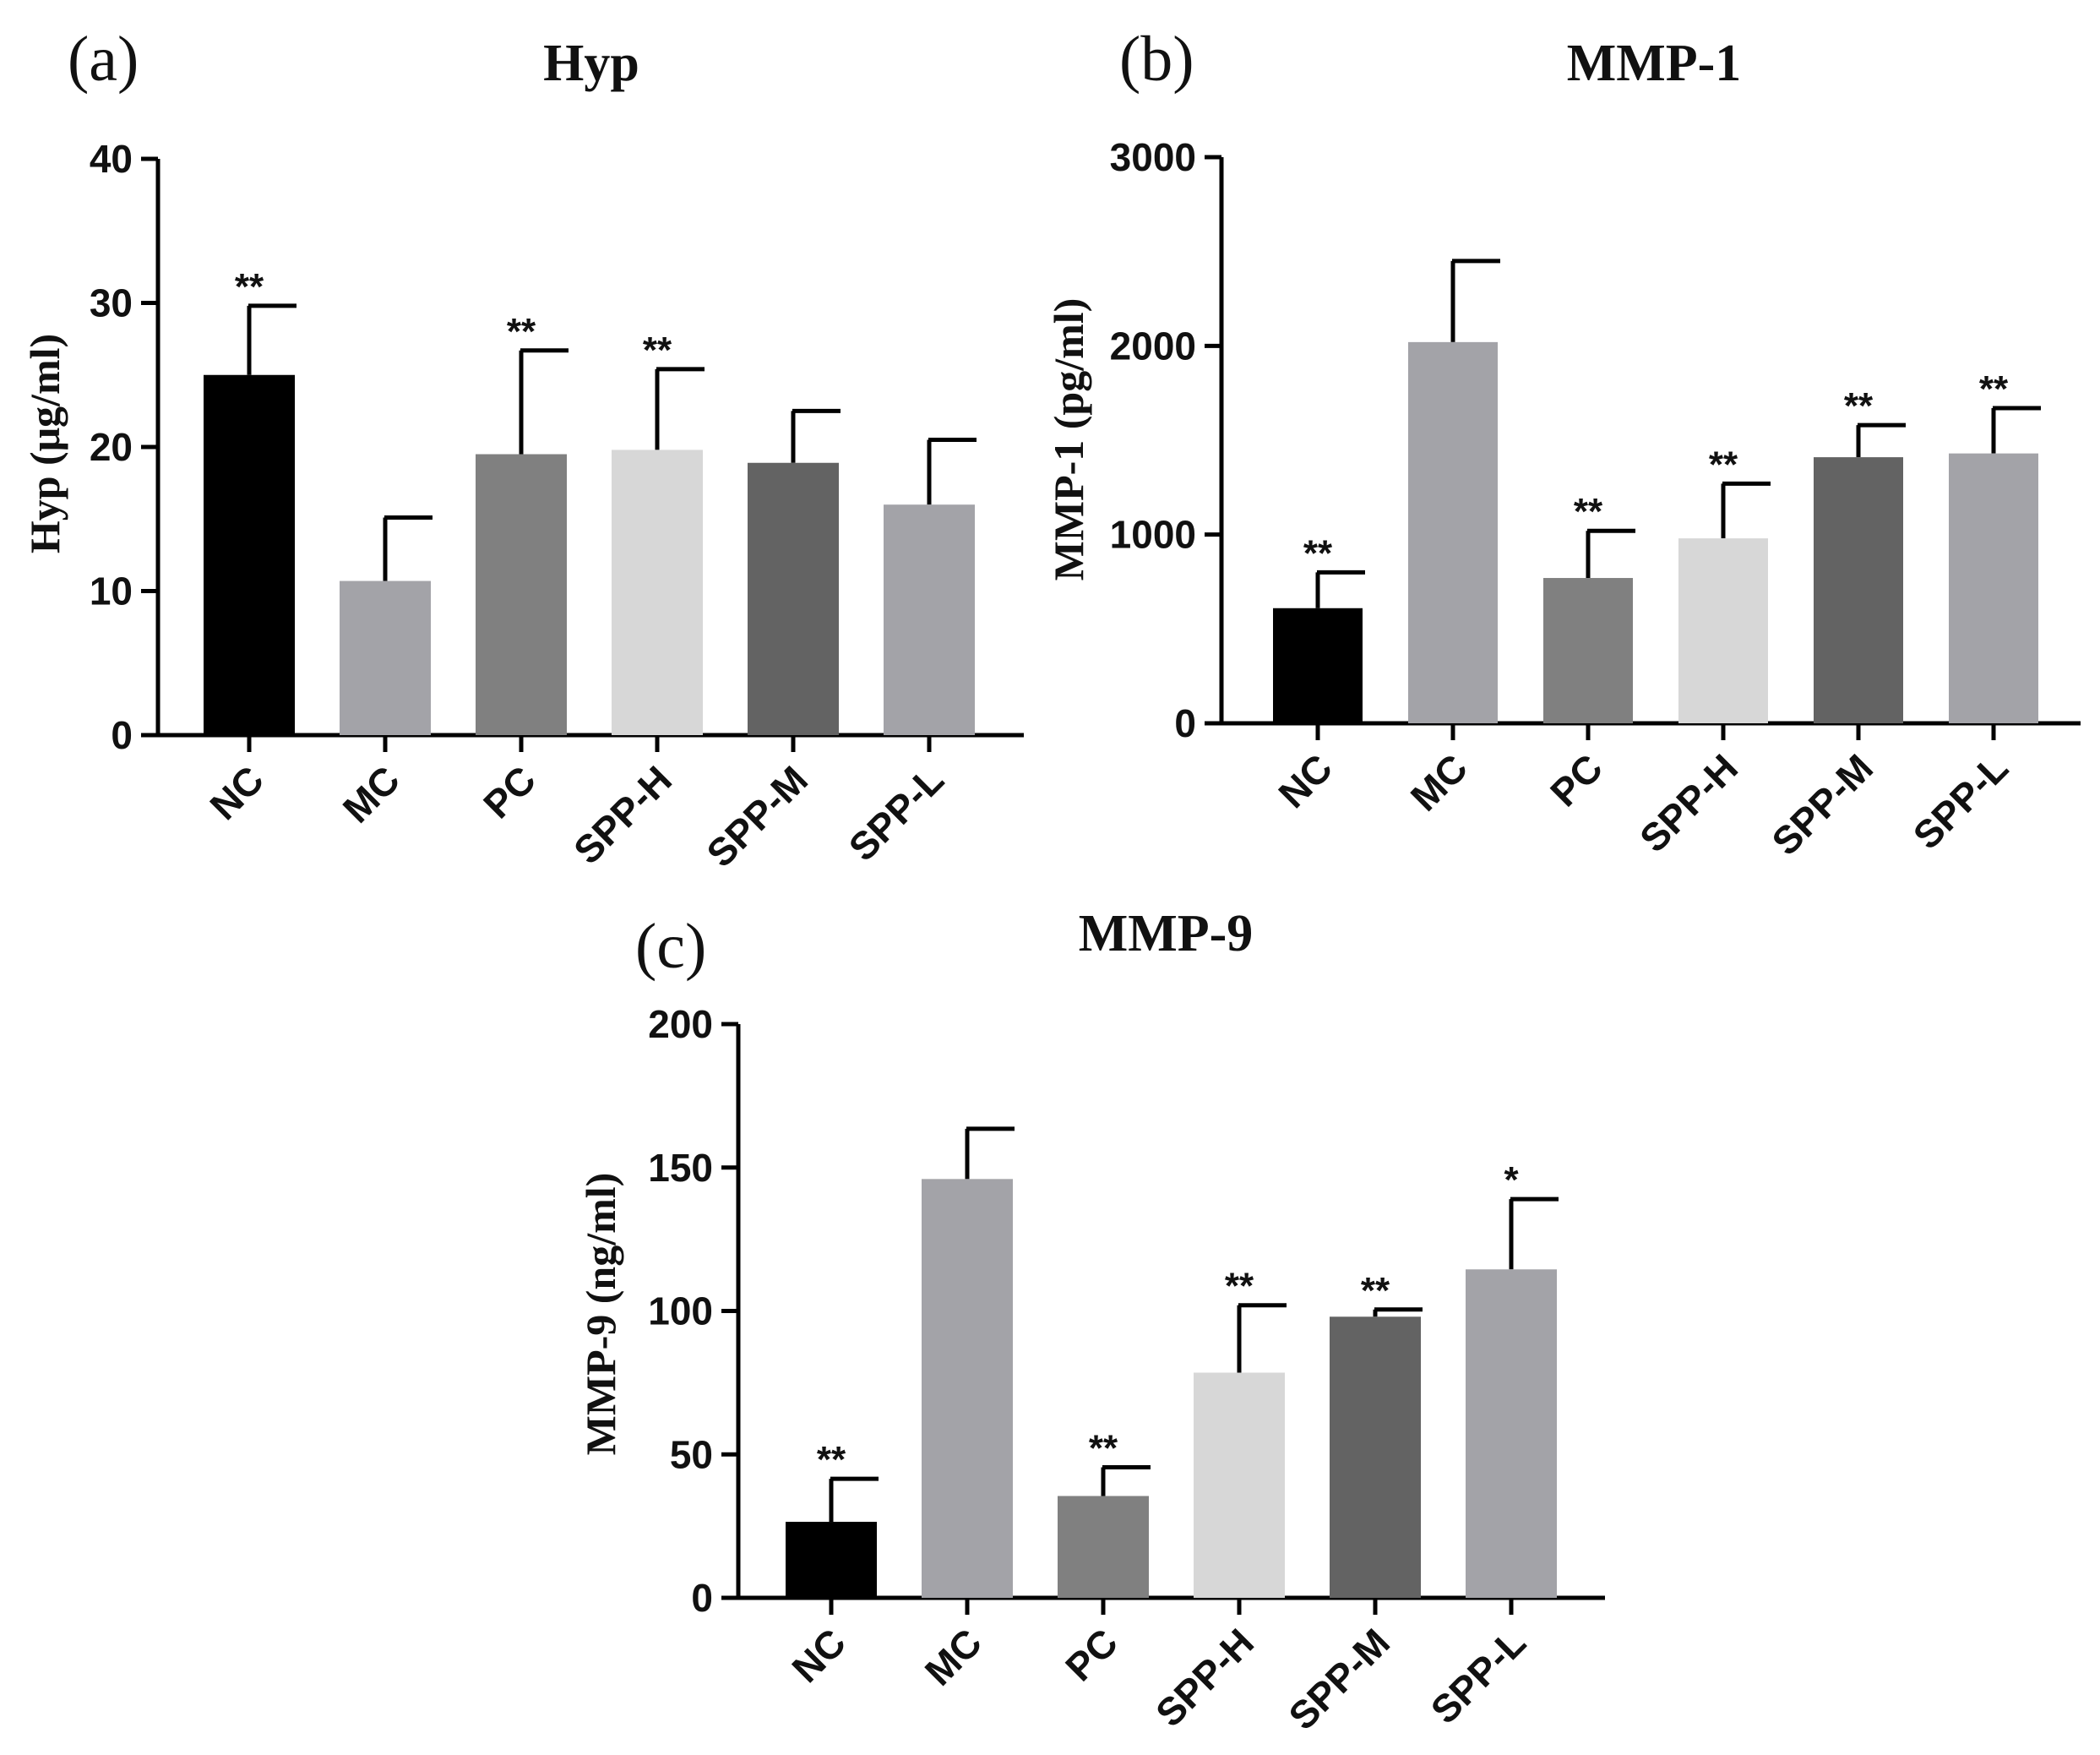 The width and height of the screenshot is (2100, 1755). I want to click on significance-mmp-9-pc: **, so click(1103, 1448).